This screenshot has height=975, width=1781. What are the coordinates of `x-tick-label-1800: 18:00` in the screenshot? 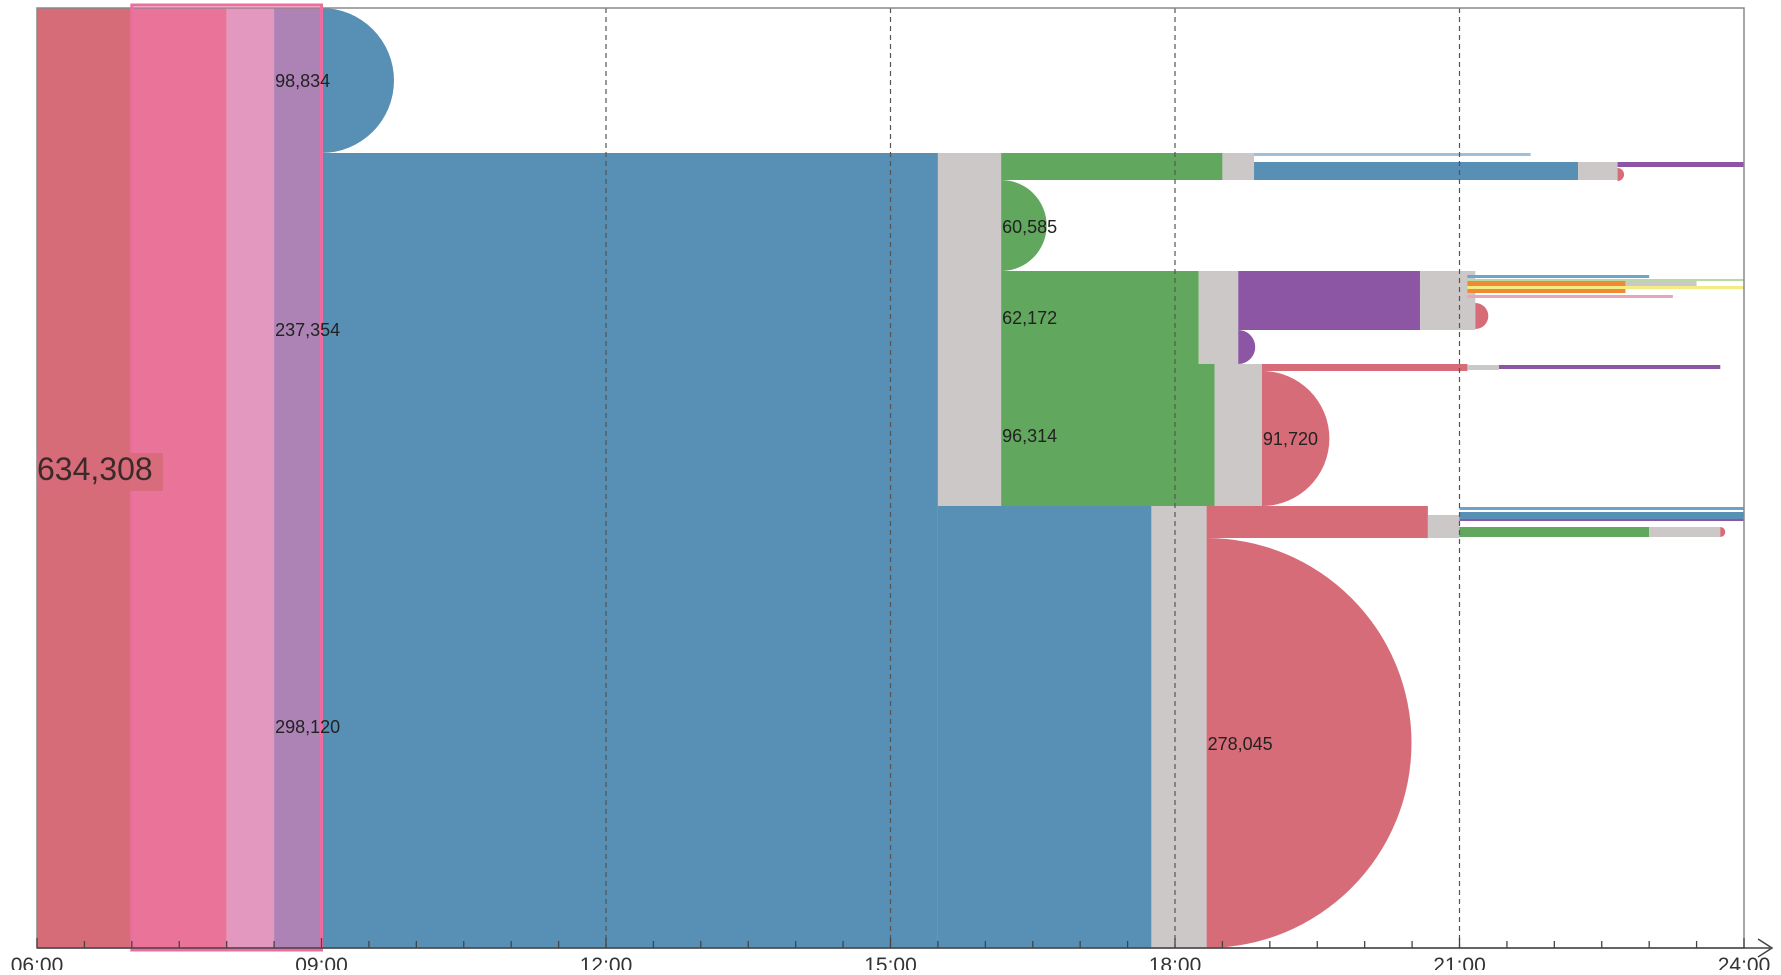 It's located at (1175, 962).